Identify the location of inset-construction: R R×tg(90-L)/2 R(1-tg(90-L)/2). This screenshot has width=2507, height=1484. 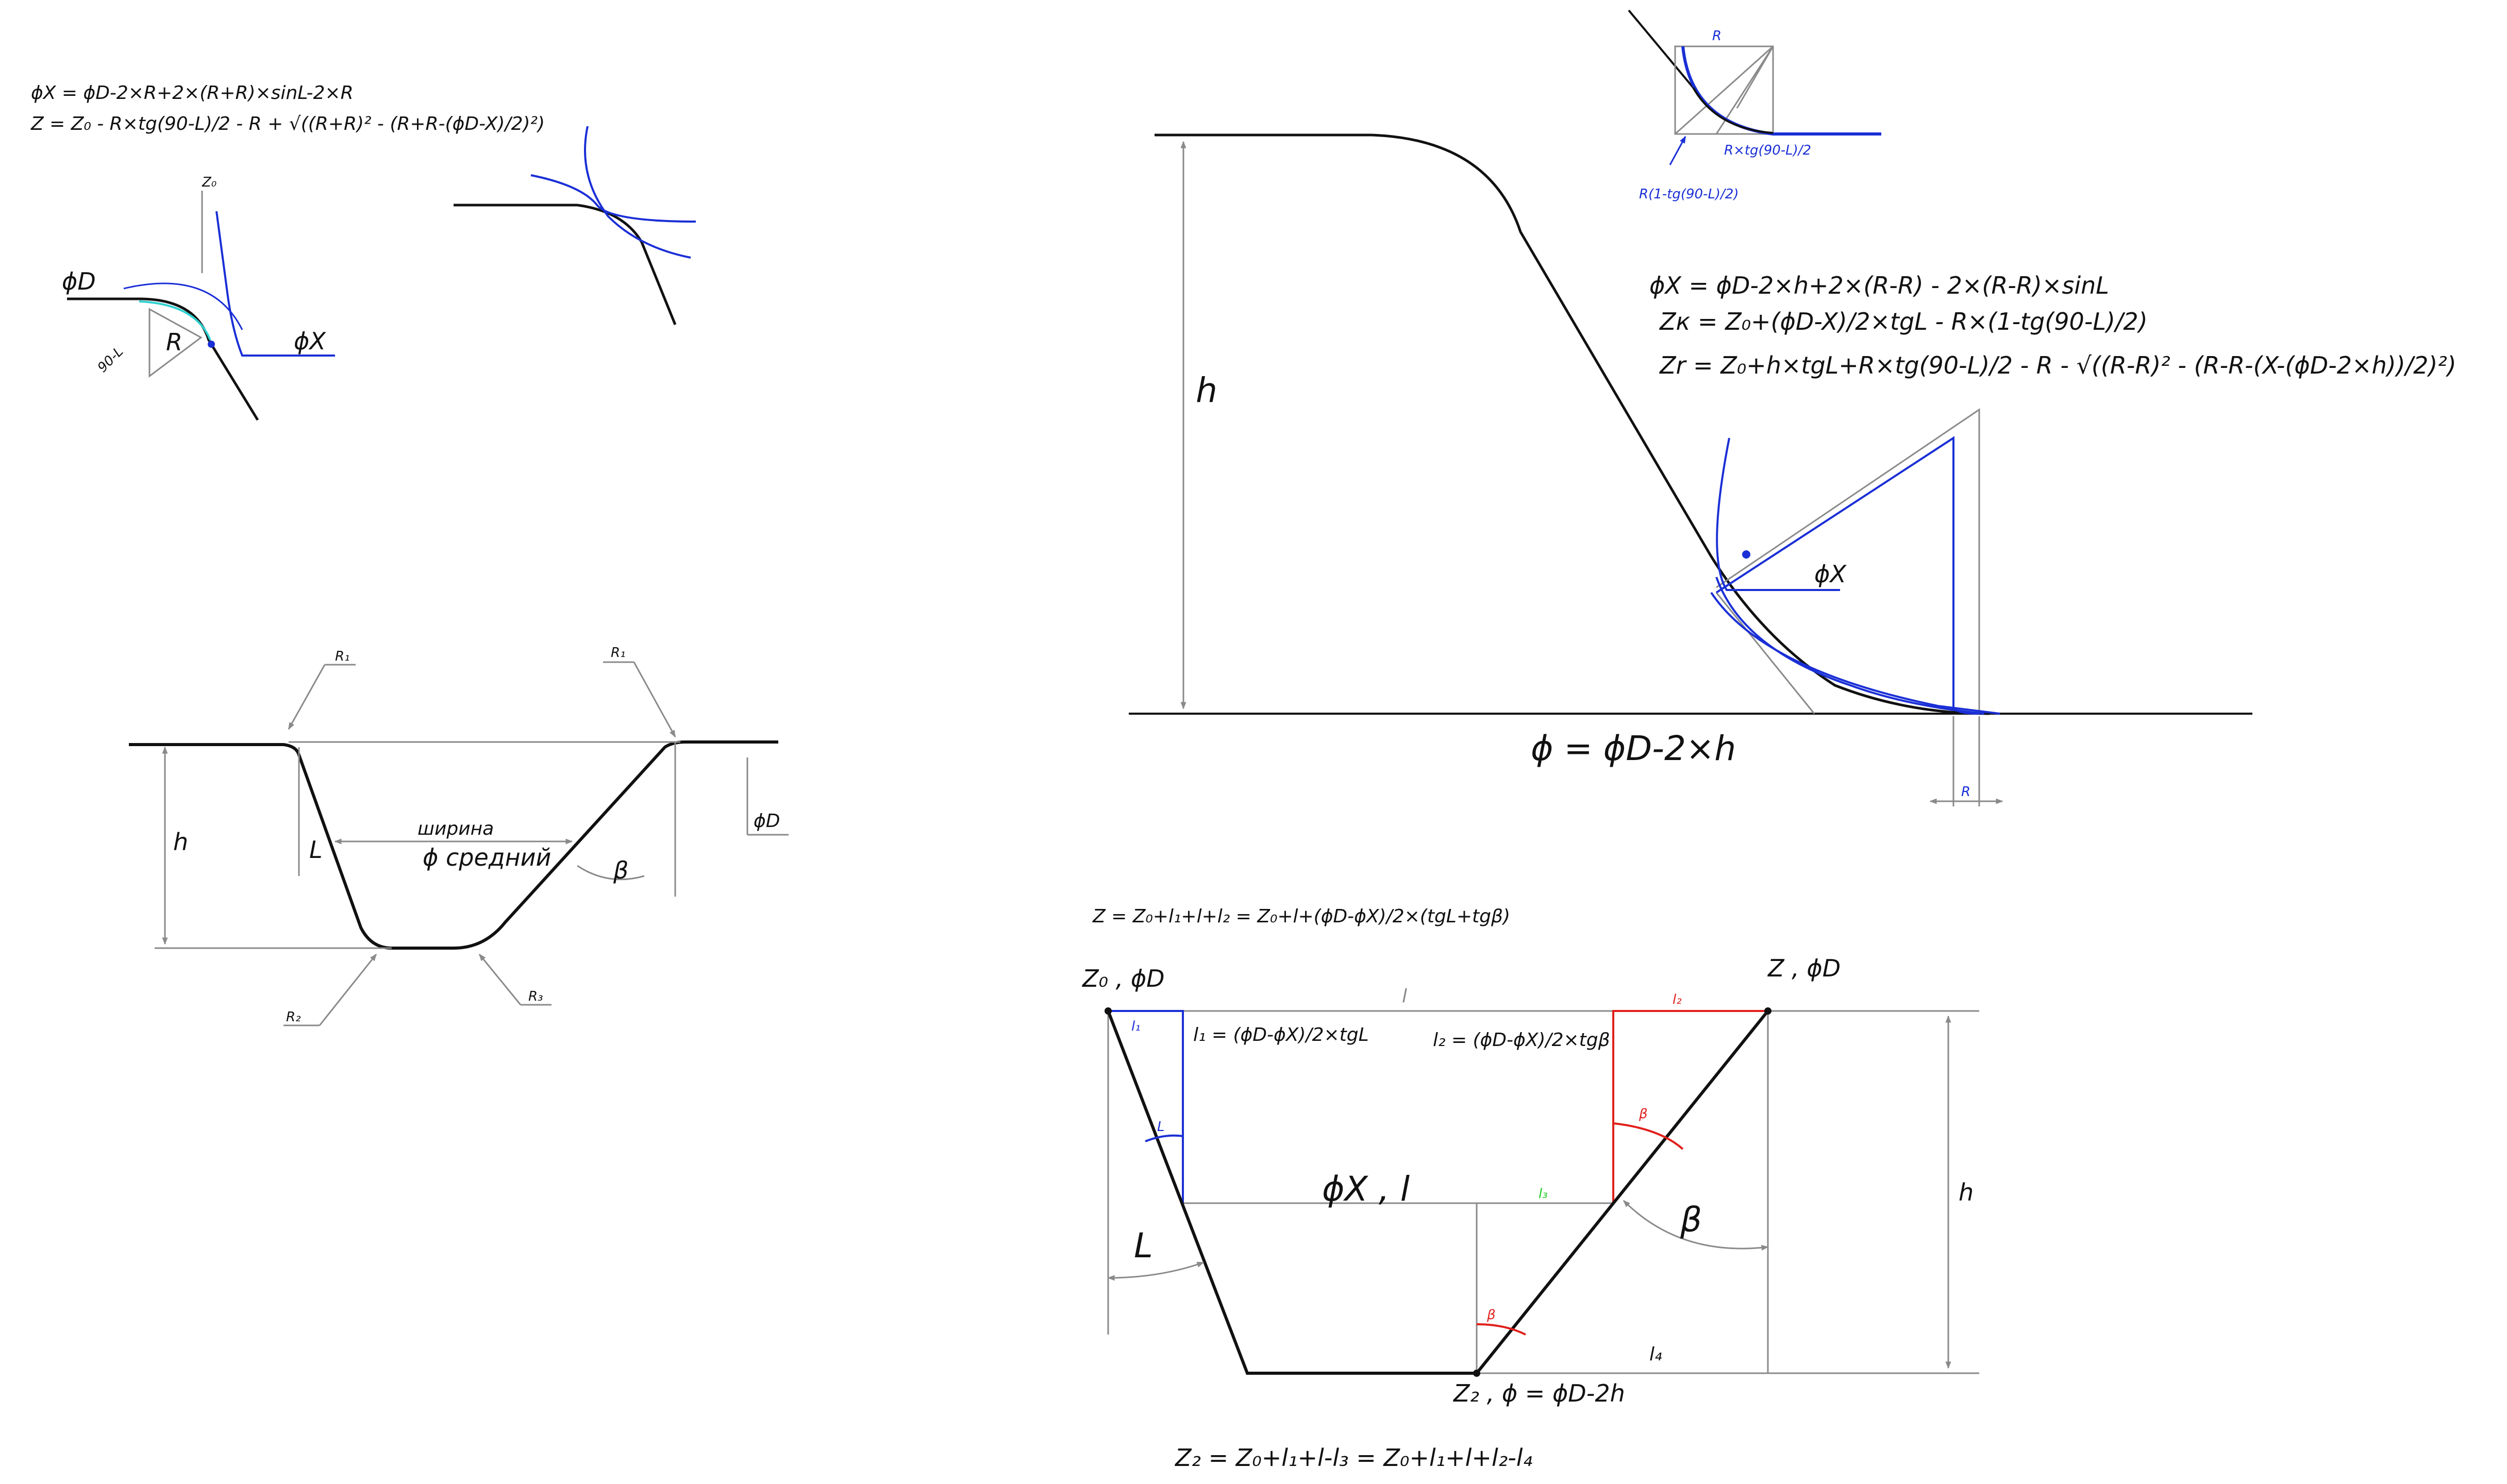
(1754, 105).